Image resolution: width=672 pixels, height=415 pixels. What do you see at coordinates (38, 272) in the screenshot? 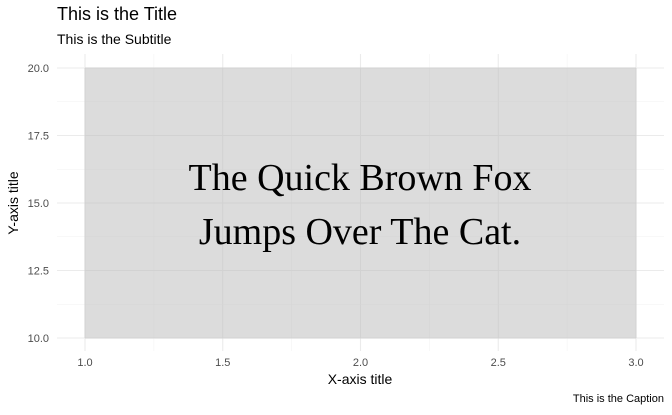
I see `y-tick-label: 12.5` at bounding box center [38, 272].